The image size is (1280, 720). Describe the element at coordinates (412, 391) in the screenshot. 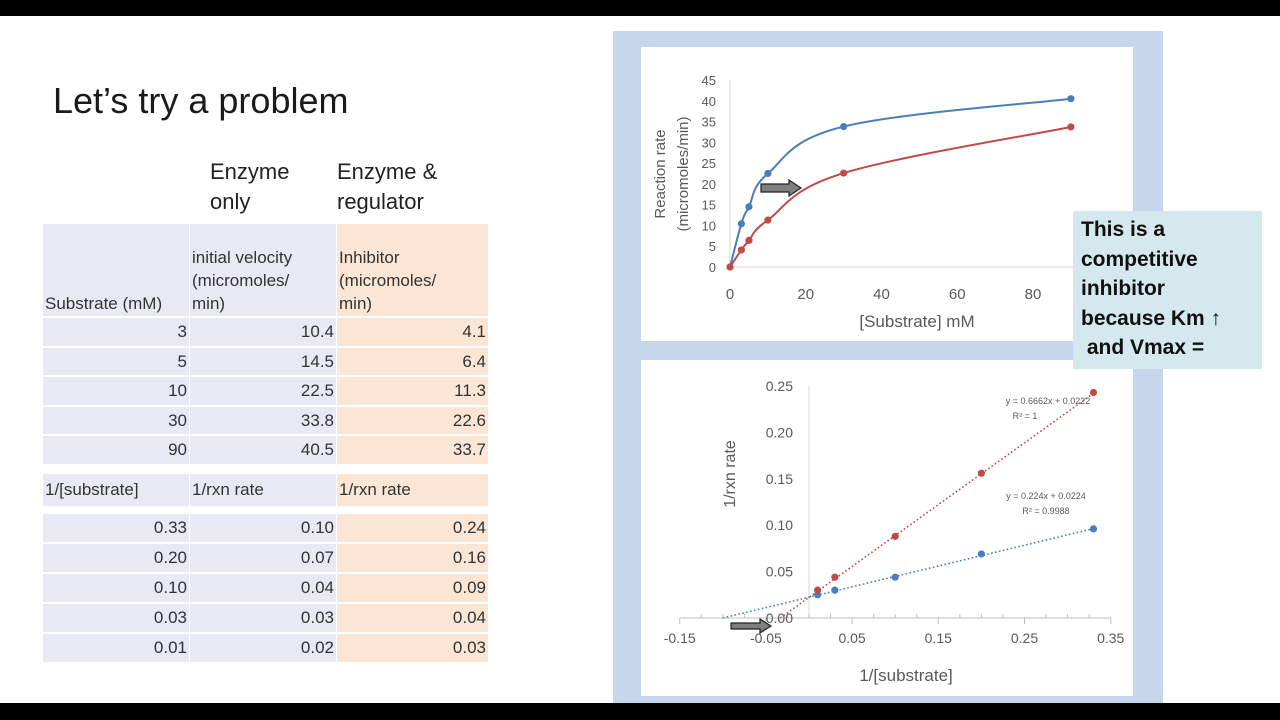

I see `t1-cell: 11.3` at that location.